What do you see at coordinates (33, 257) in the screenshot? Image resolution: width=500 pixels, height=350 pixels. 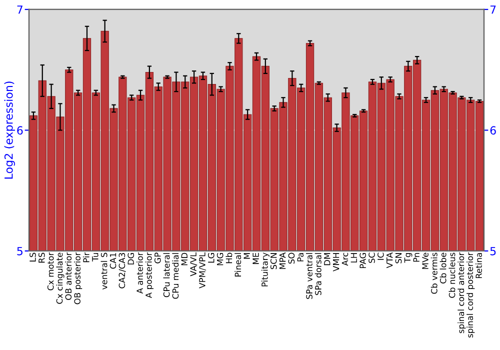 I see `x-tick-label: LS` at bounding box center [33, 257].